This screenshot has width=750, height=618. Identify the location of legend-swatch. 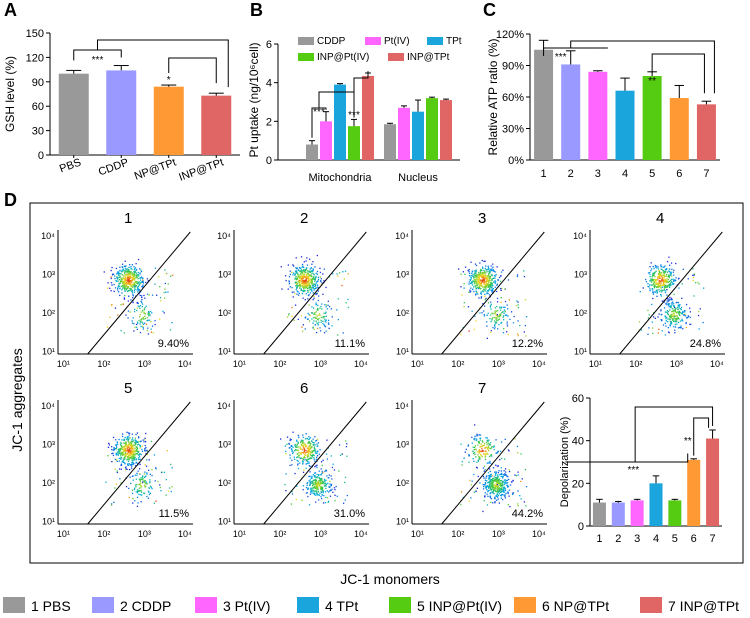
(206, 605).